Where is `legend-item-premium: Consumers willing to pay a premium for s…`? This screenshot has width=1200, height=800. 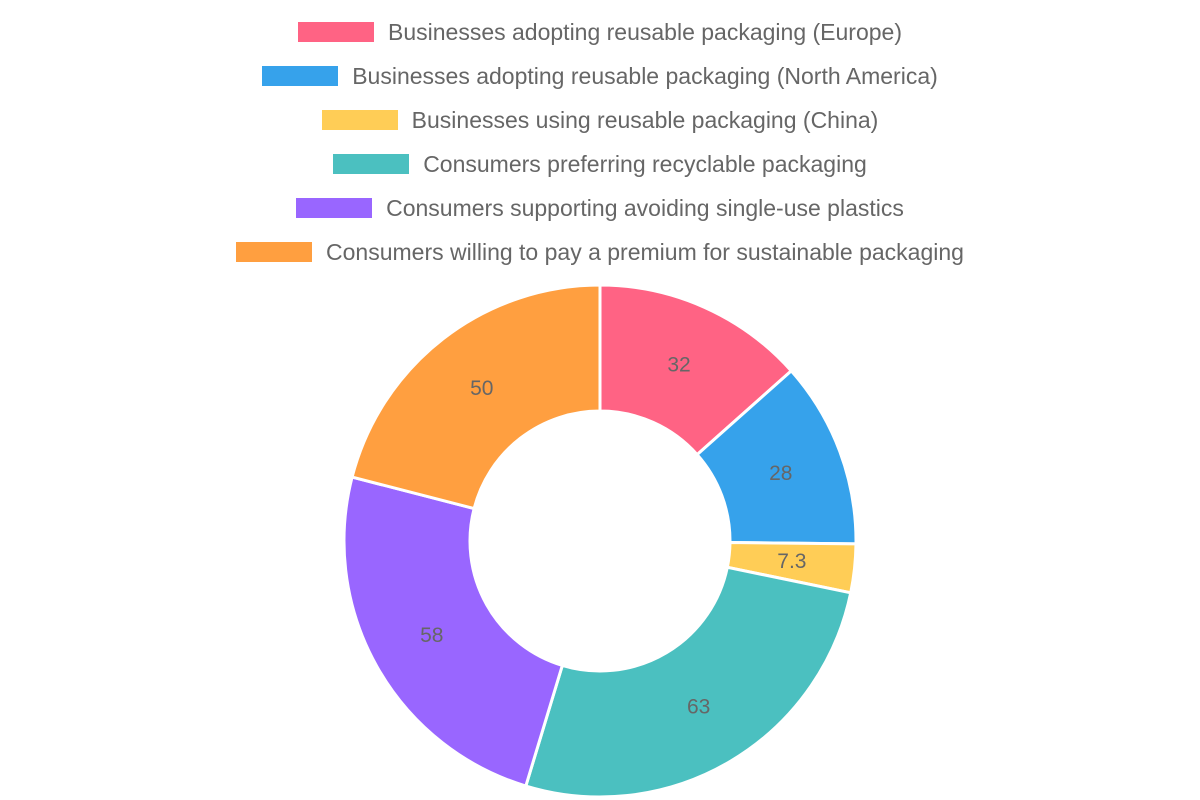
legend-item-premium: Consumers willing to pay a premium for s… is located at coordinates (600, 252).